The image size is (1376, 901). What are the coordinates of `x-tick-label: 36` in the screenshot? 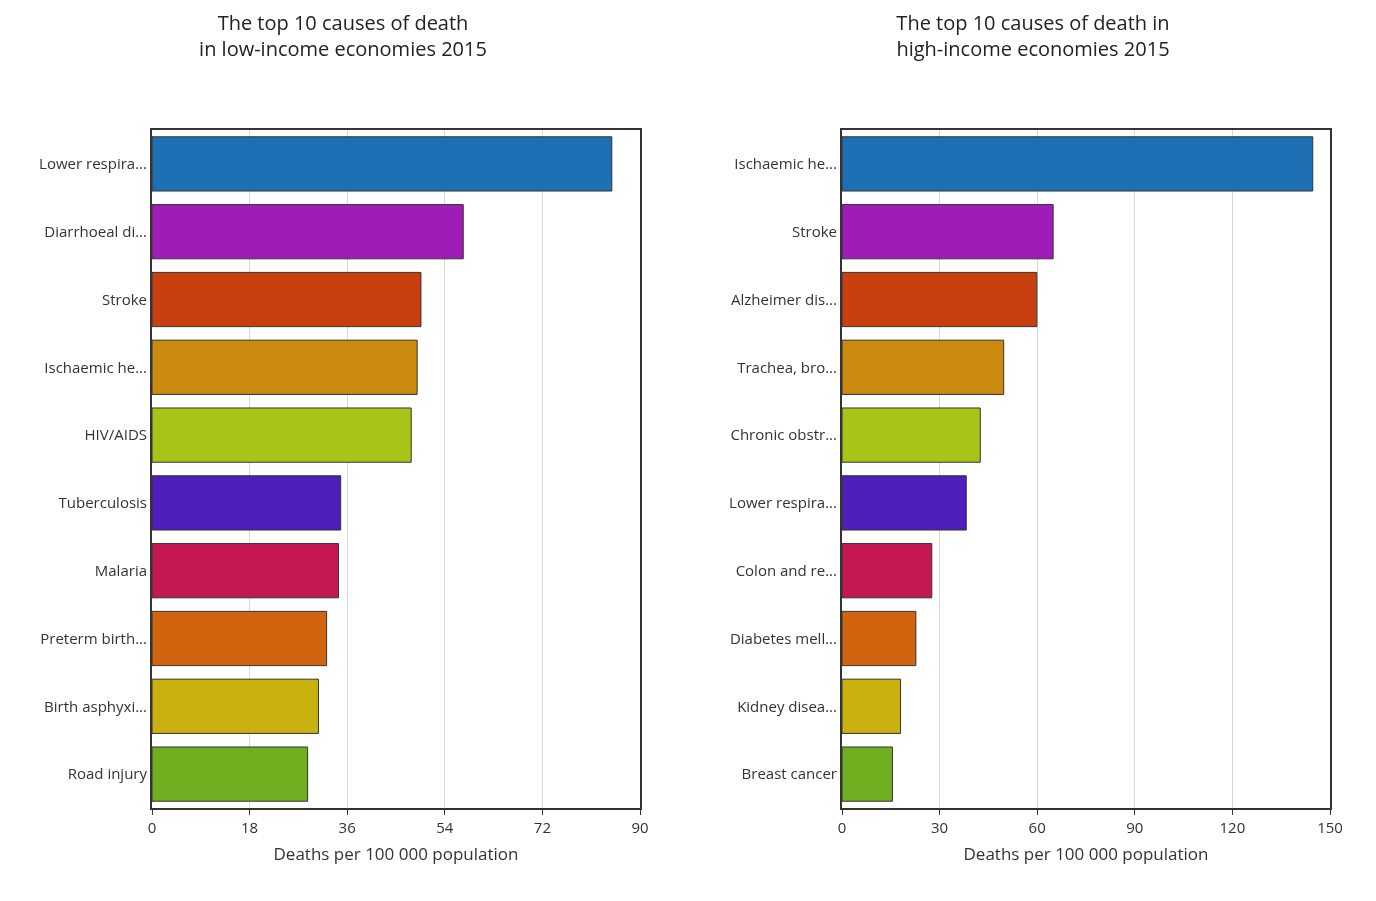 It's located at (347, 827).